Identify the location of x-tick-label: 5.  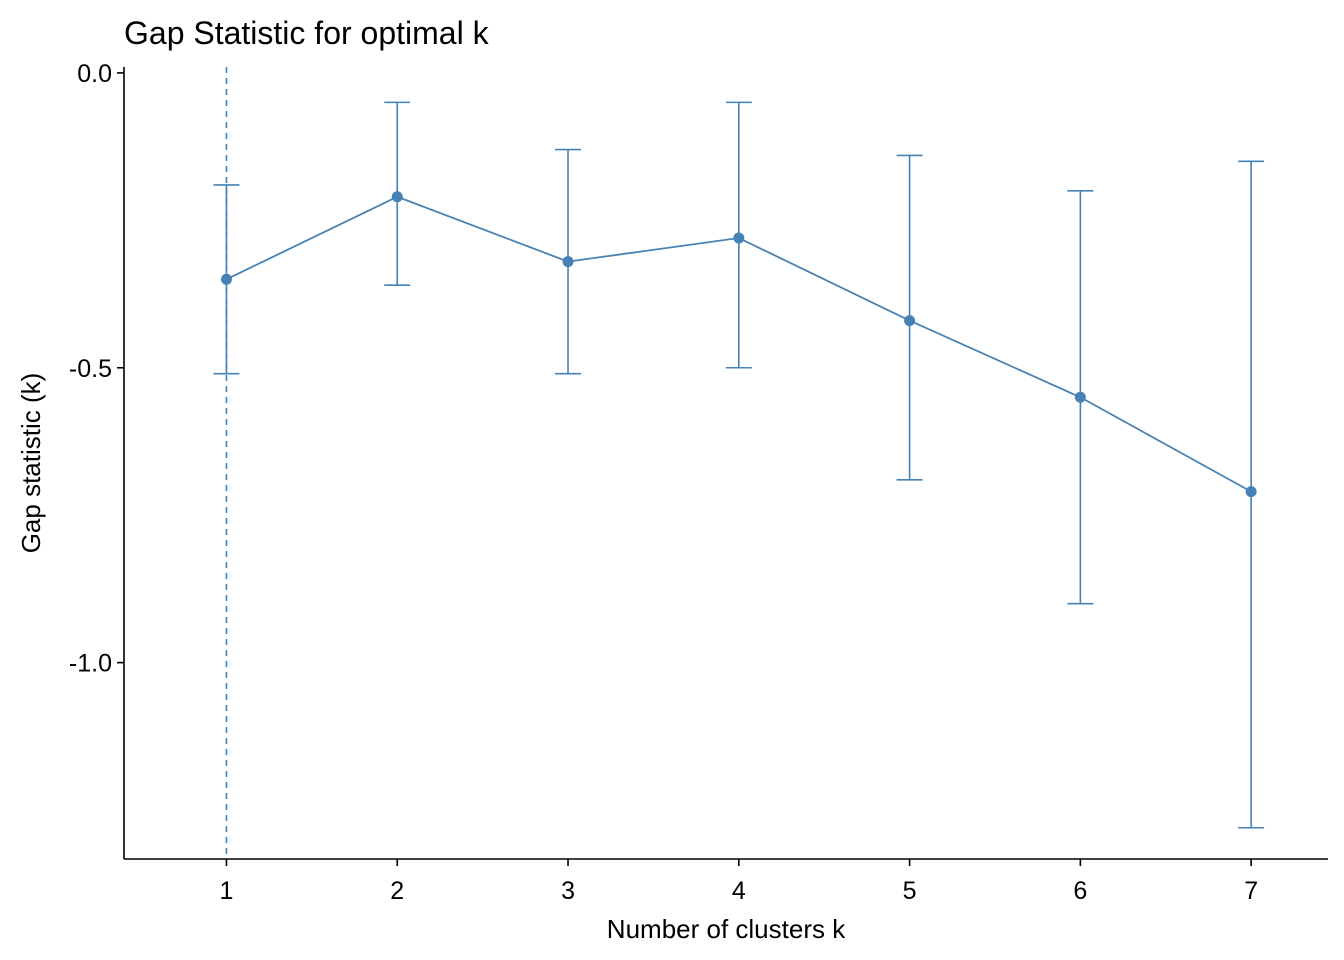
(910, 891).